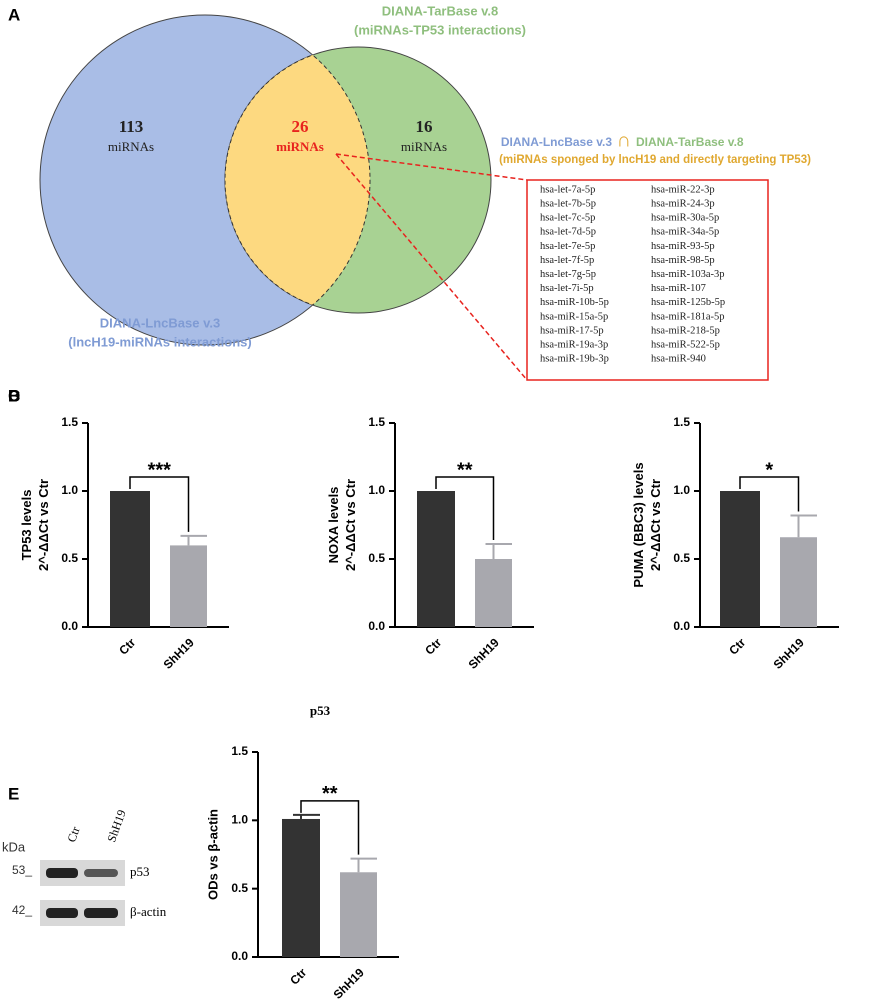 The image size is (879, 1001). Describe the element at coordinates (567, 189) in the screenshot. I see `mirna: hsa-let-7a-5p` at that location.